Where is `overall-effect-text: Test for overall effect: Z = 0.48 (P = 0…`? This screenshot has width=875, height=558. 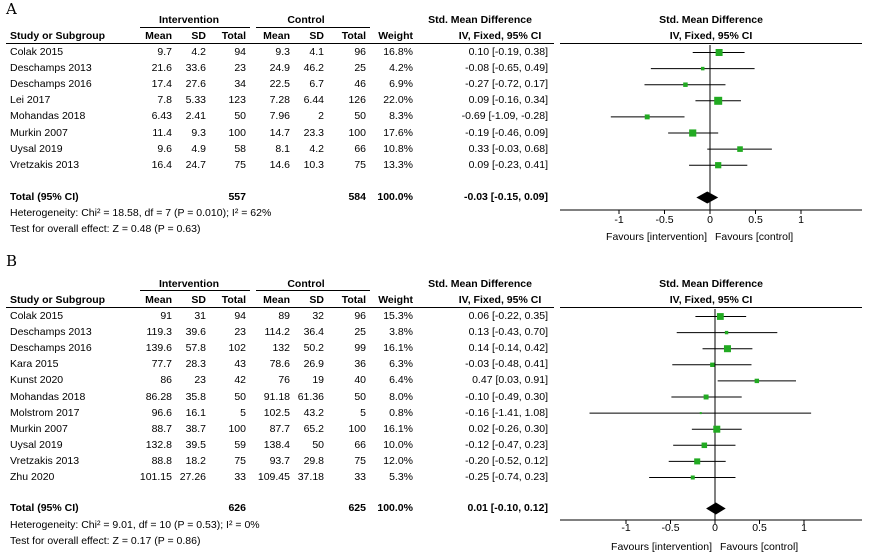
overall-effect-text: Test for overall effect: Z = 0.48 (P = 0… is located at coordinates (105, 229).